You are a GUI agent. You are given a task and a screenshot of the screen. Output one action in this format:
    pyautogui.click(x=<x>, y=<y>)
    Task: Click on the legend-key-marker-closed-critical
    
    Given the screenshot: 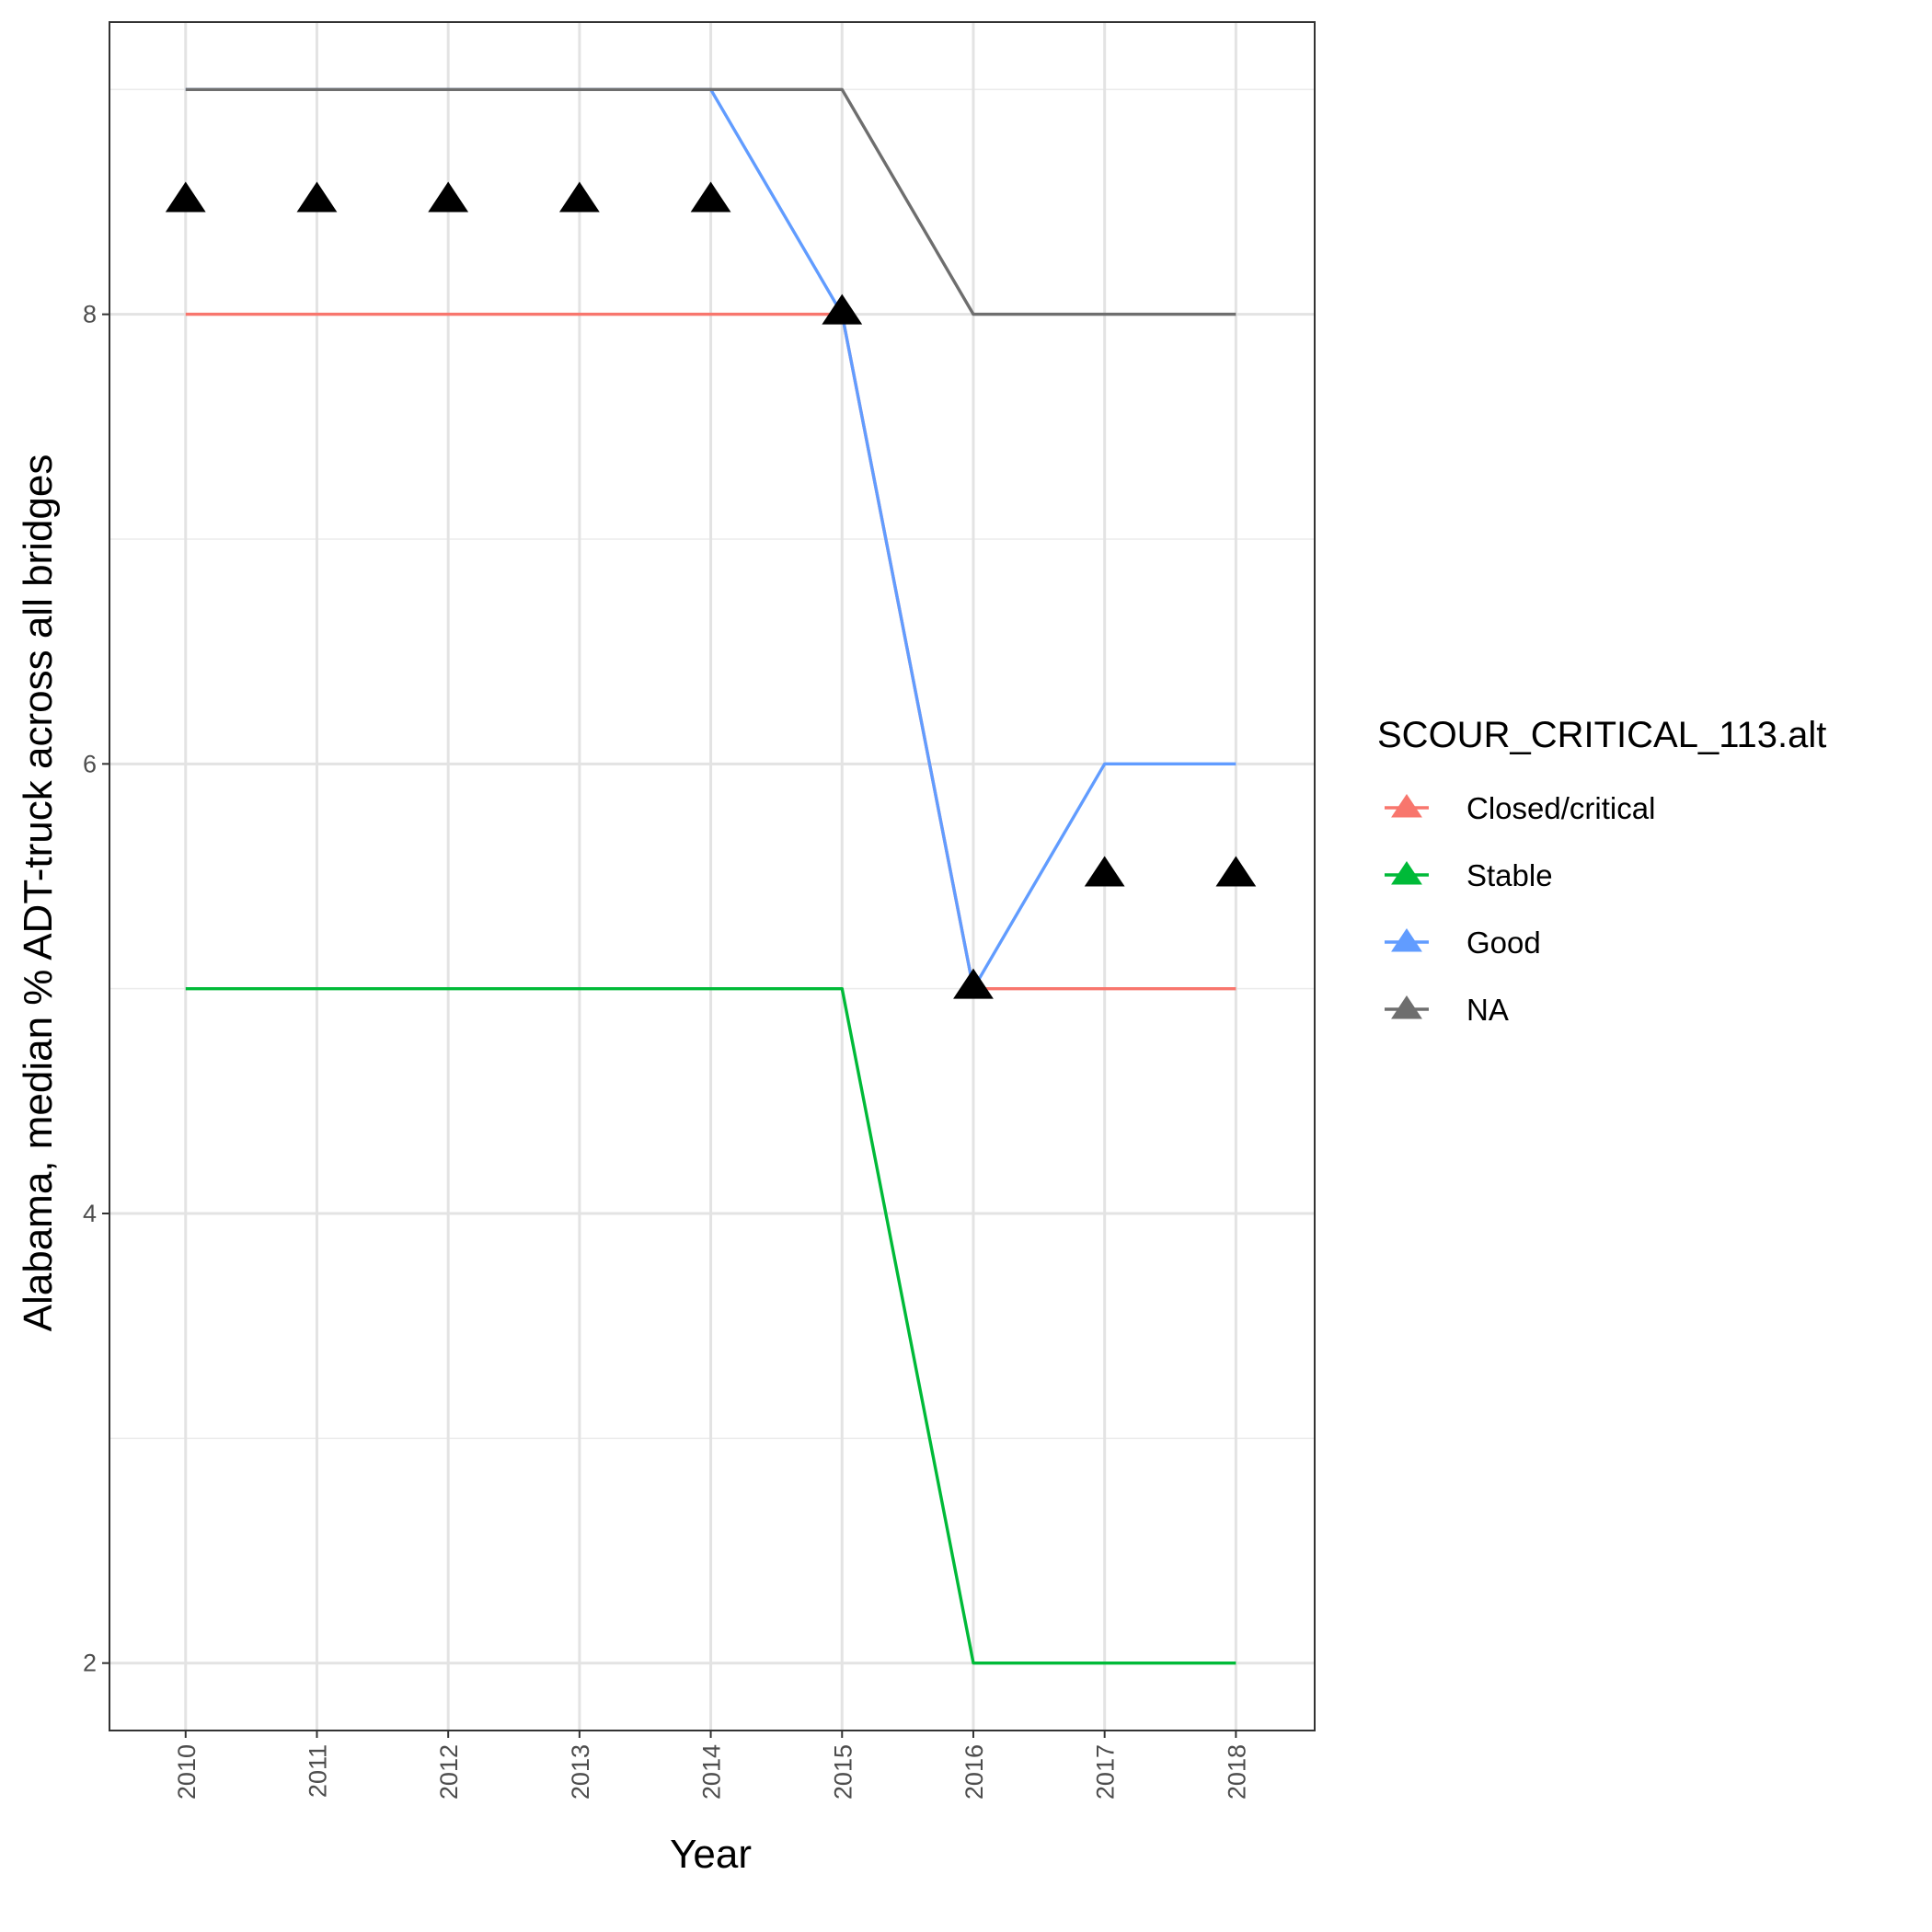 What is the action you would take?
    pyautogui.click(x=1406, y=806)
    